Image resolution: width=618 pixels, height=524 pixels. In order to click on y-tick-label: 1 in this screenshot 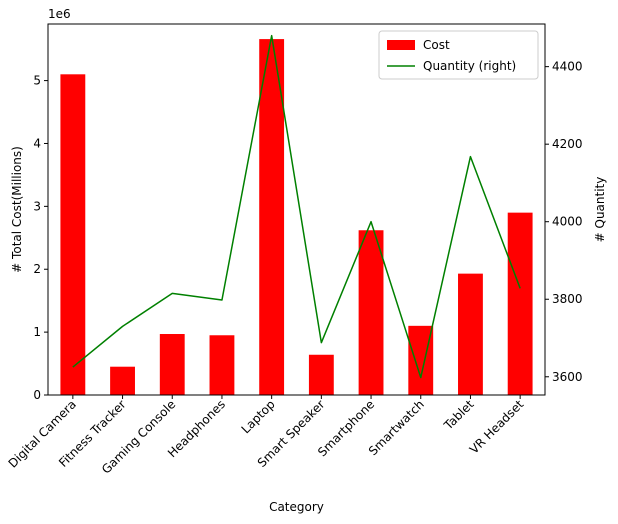, I will do `click(37, 332)`.